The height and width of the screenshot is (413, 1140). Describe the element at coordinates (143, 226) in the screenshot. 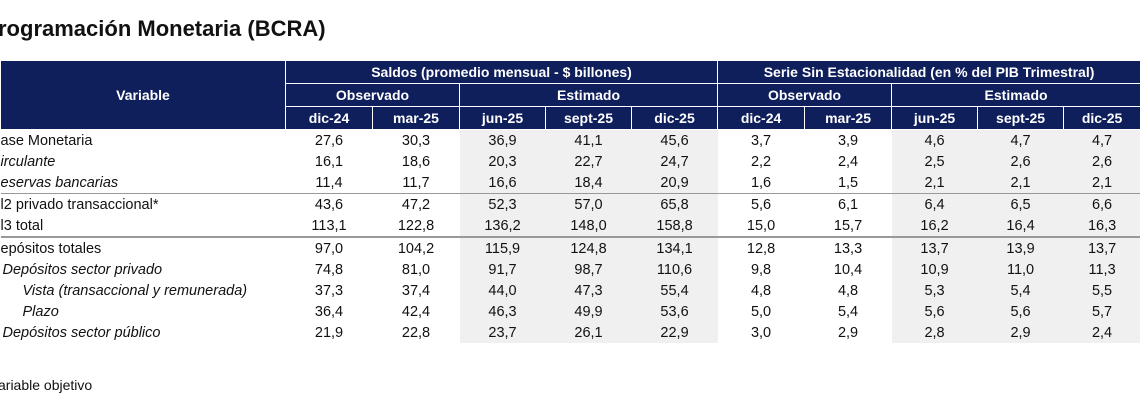

I see `row-label: l3 total` at that location.